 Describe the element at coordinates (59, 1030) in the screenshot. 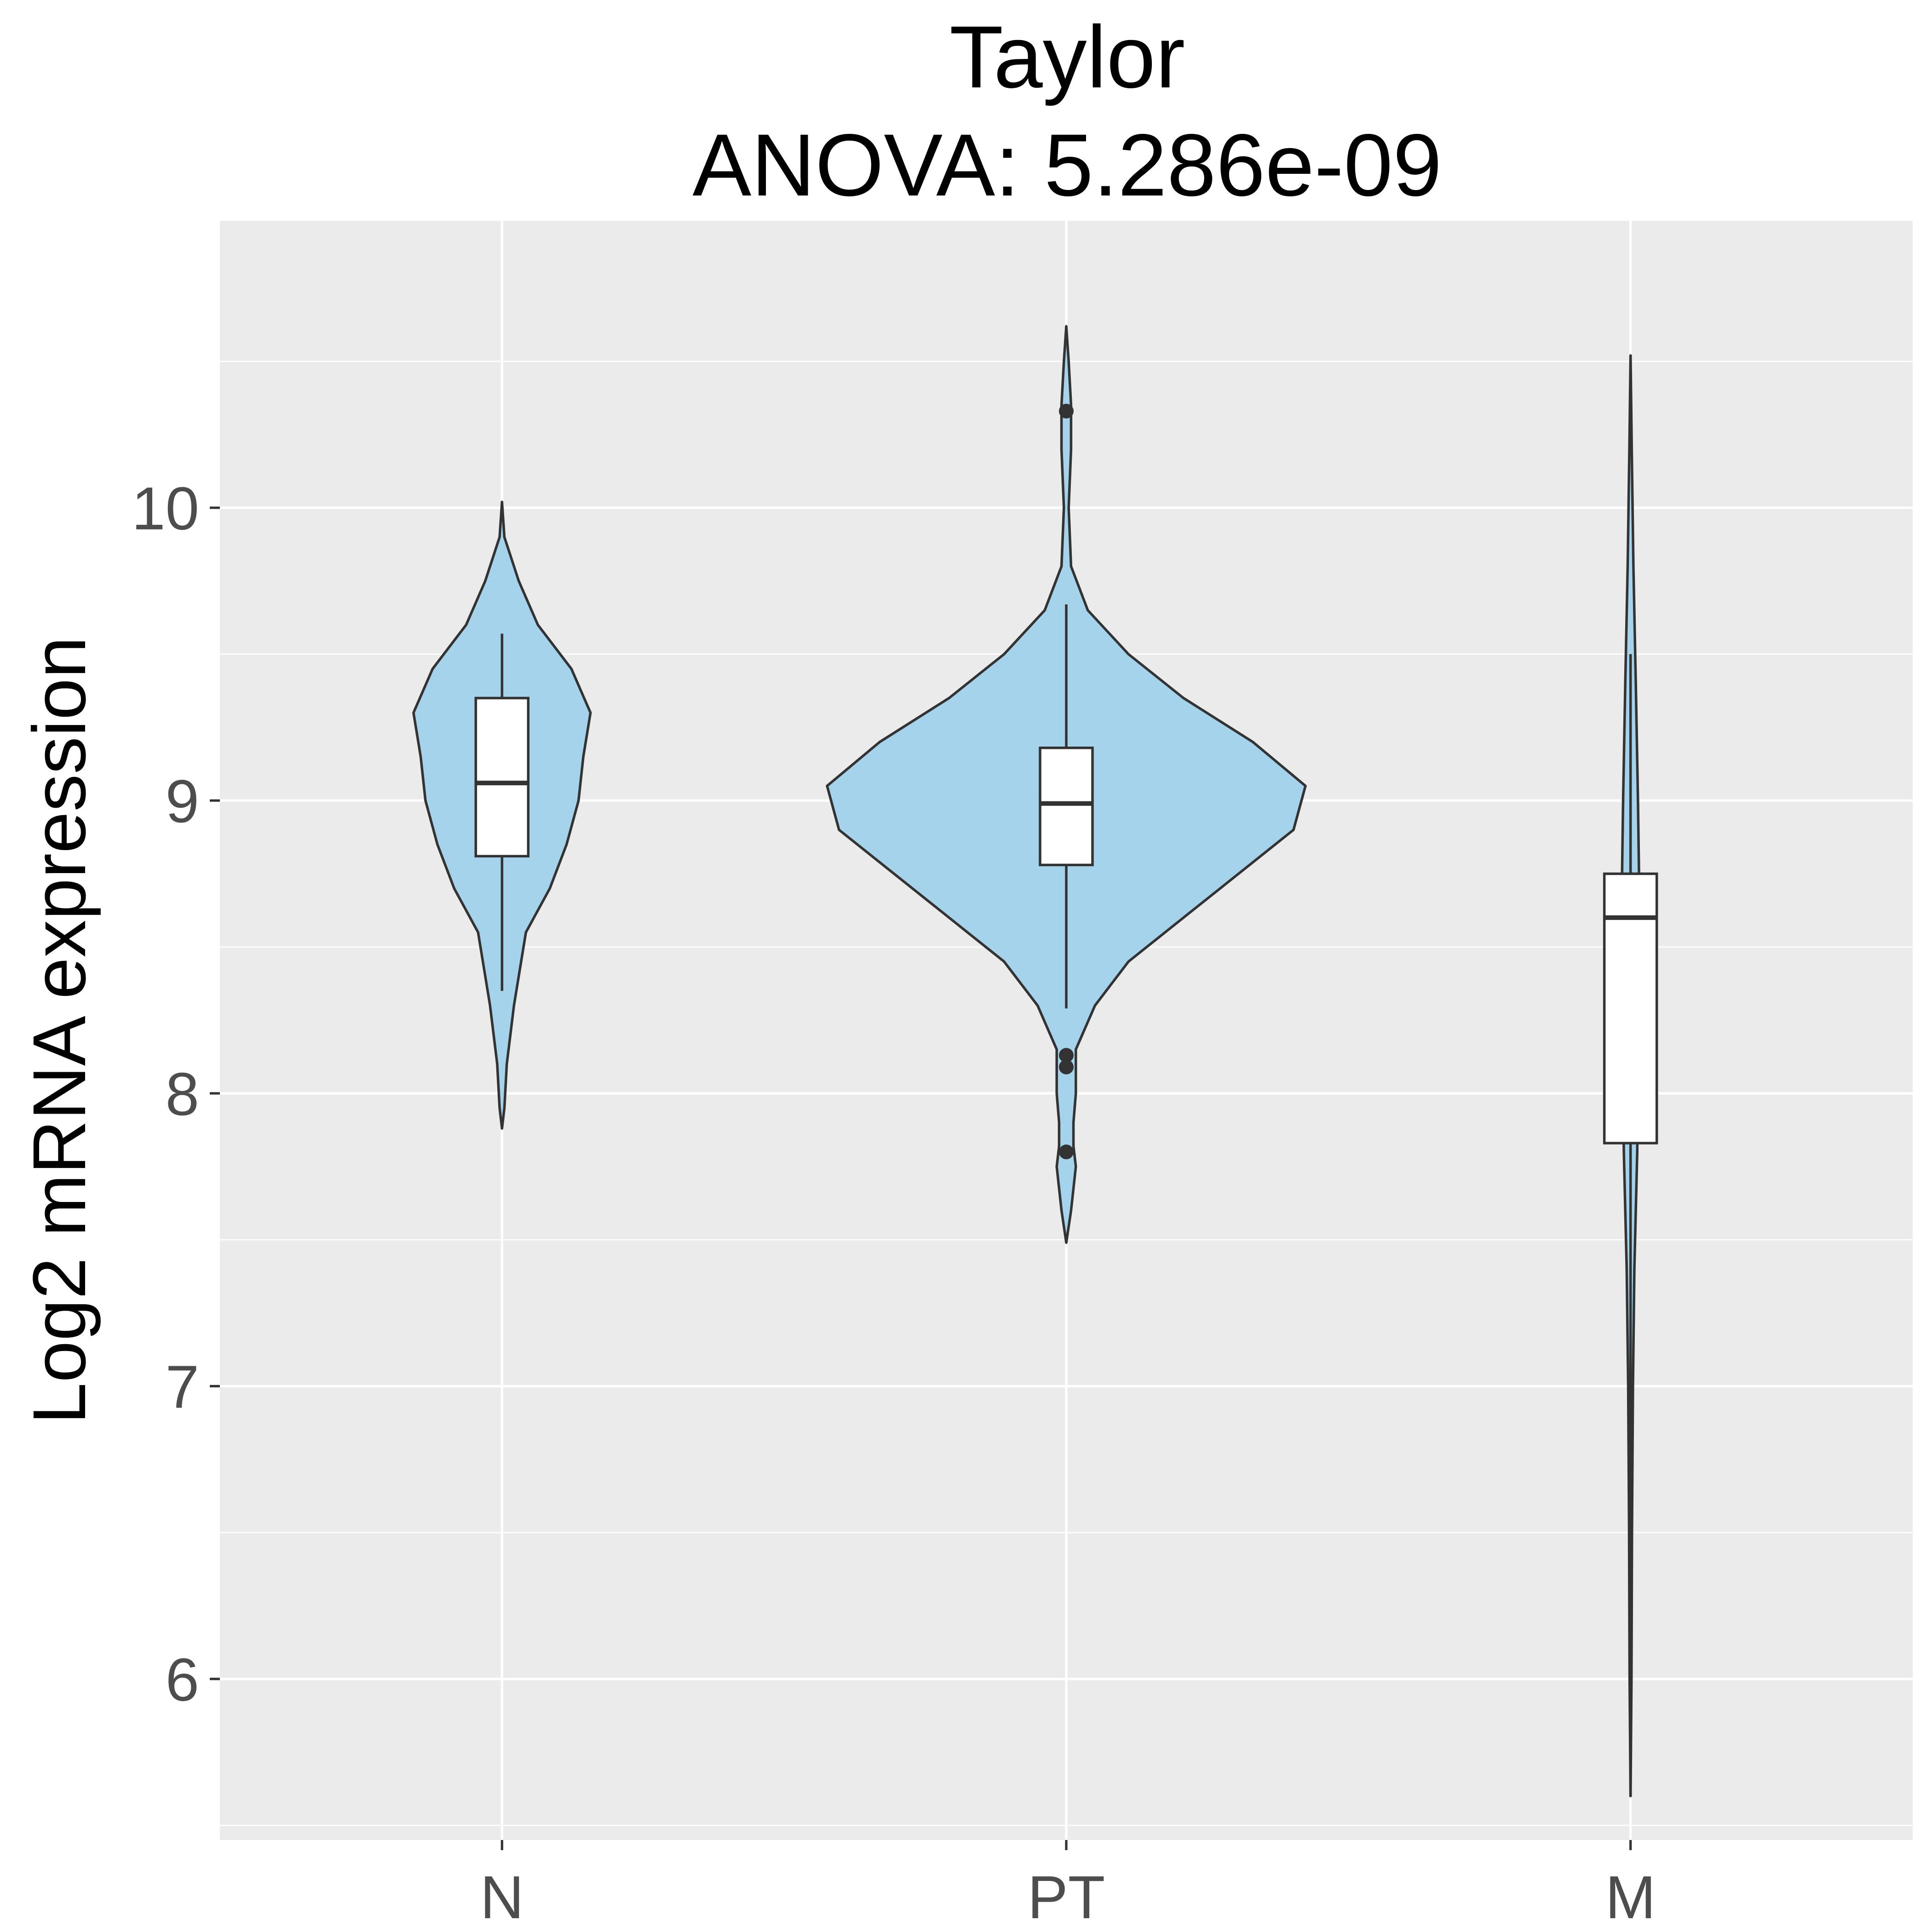

I see `y-axis-title: Log2 mRNA expression` at that location.